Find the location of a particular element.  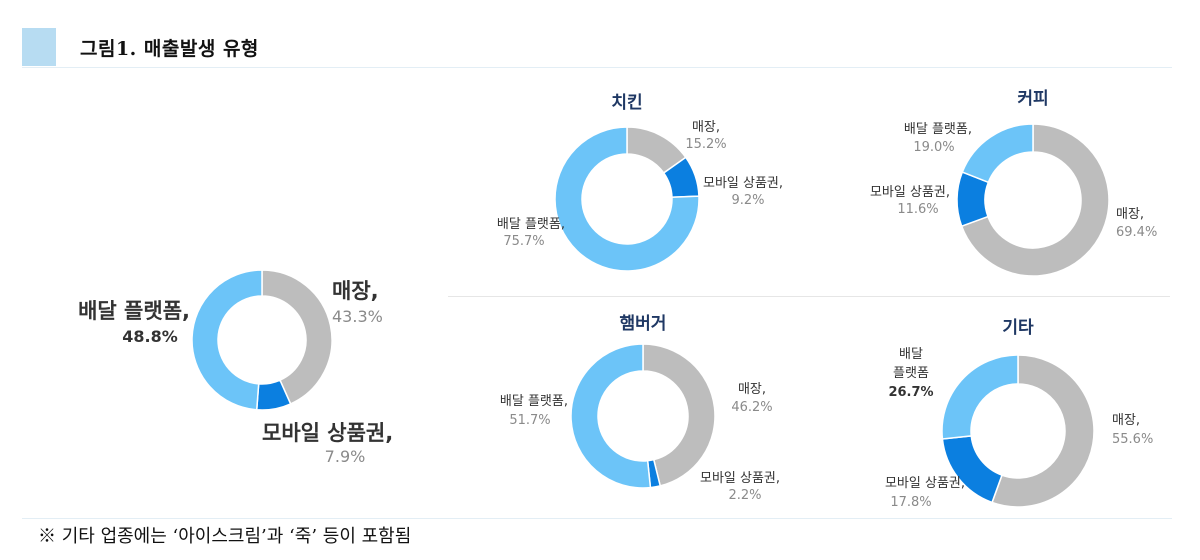

slice-value-label: 55.6% is located at coordinates (1132, 439).